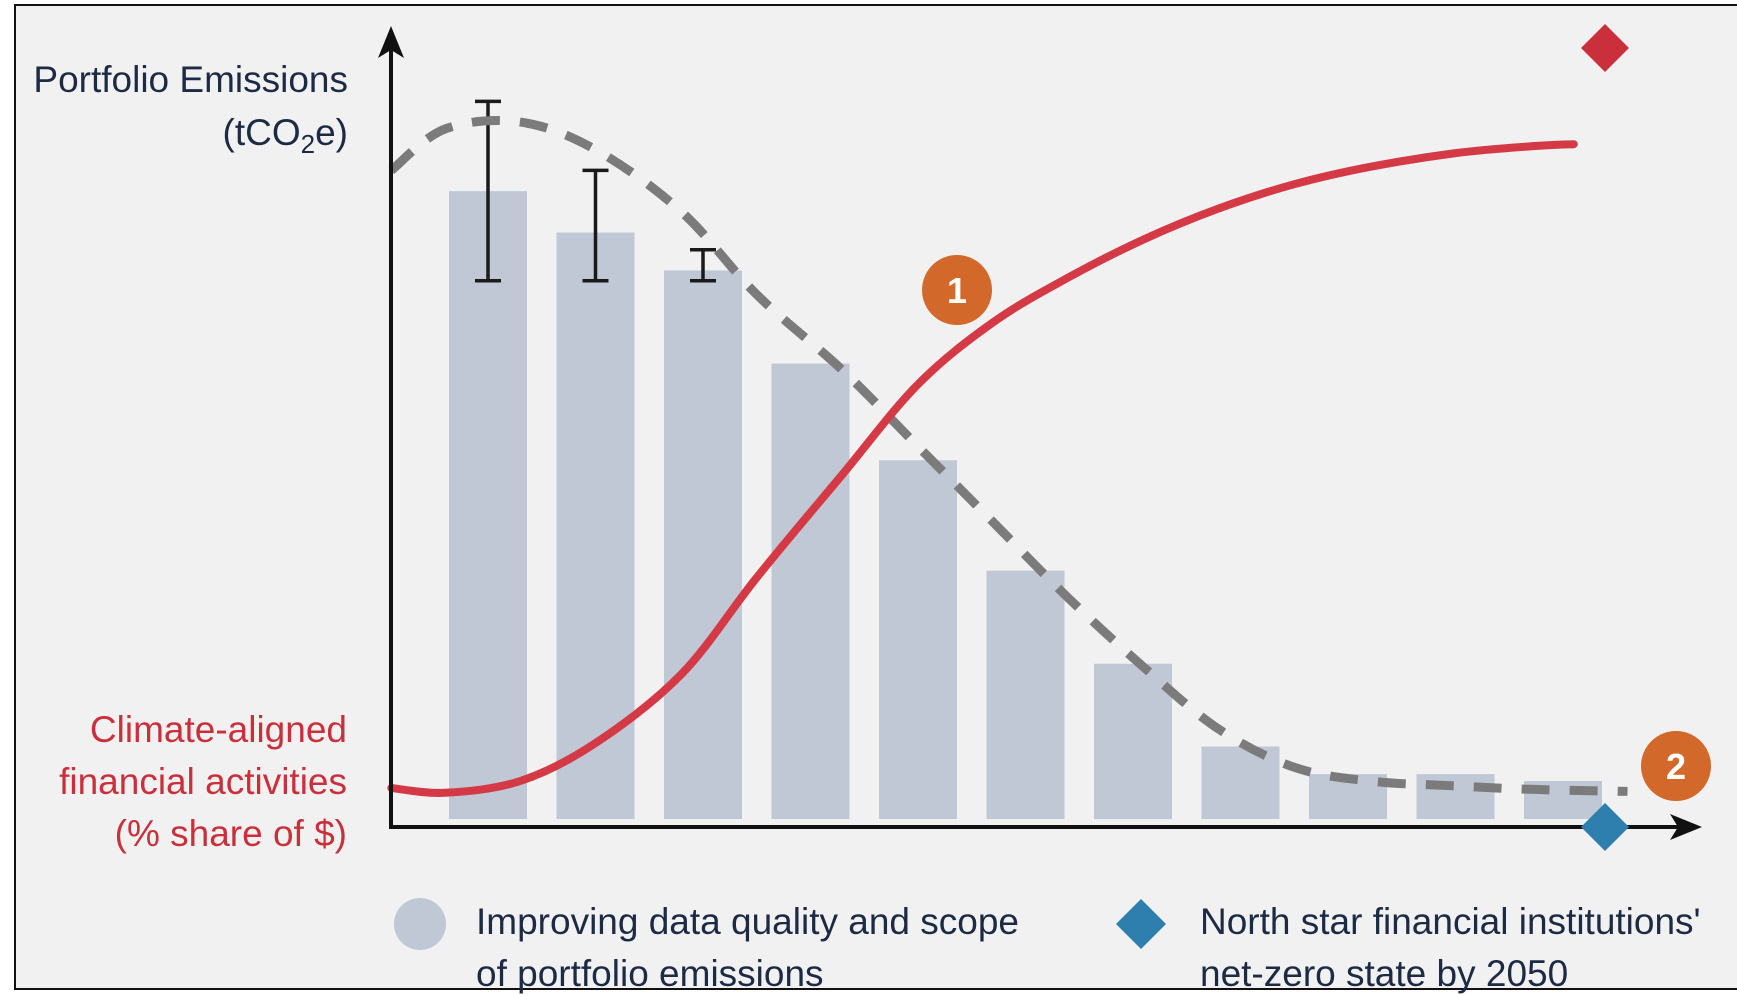 This screenshot has width=1737, height=994. Describe the element at coordinates (308, 144) in the screenshot. I see `y-axis-title-subscript: 2` at that location.